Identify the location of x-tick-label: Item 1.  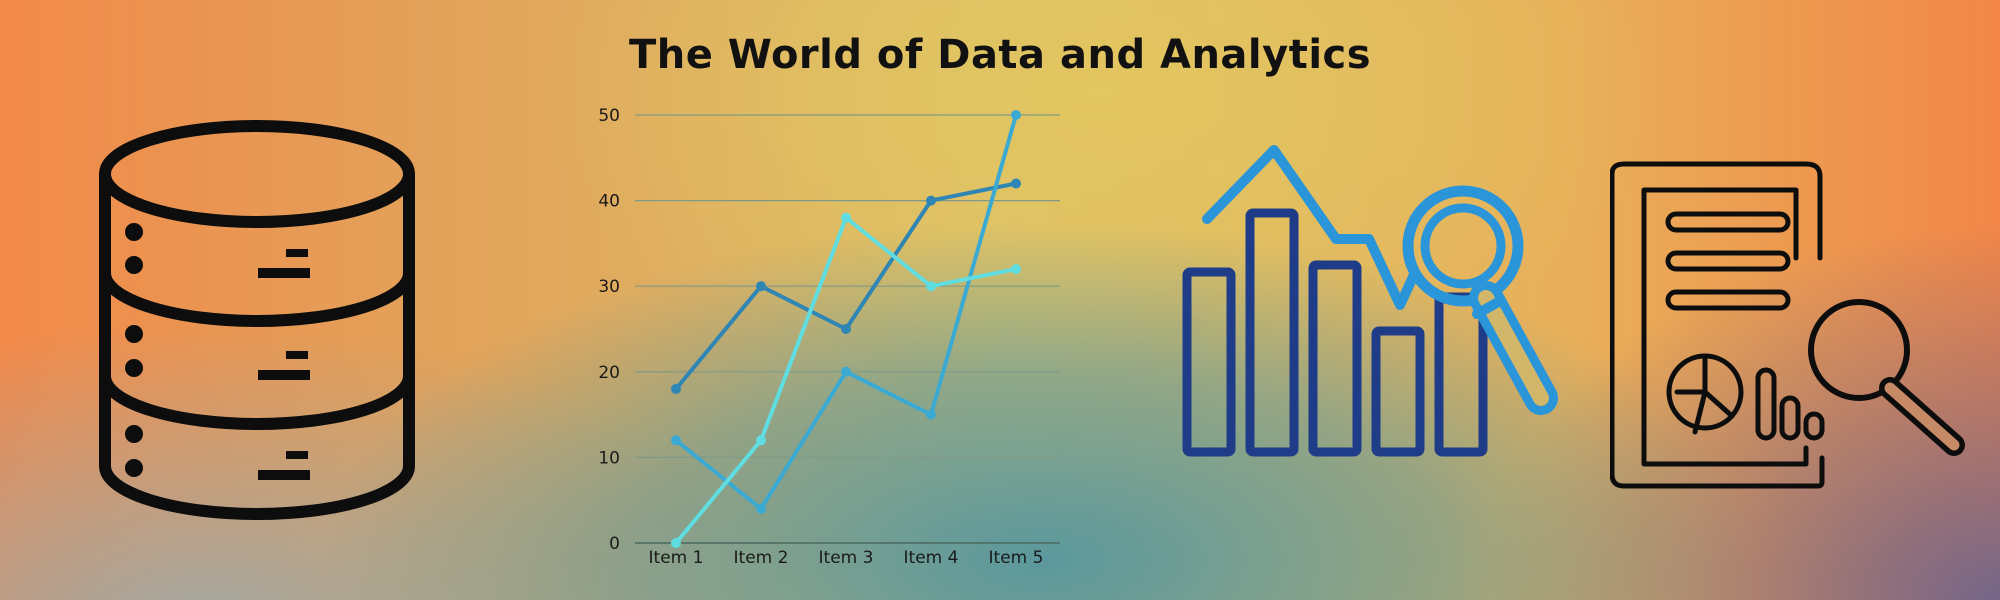
(676, 558).